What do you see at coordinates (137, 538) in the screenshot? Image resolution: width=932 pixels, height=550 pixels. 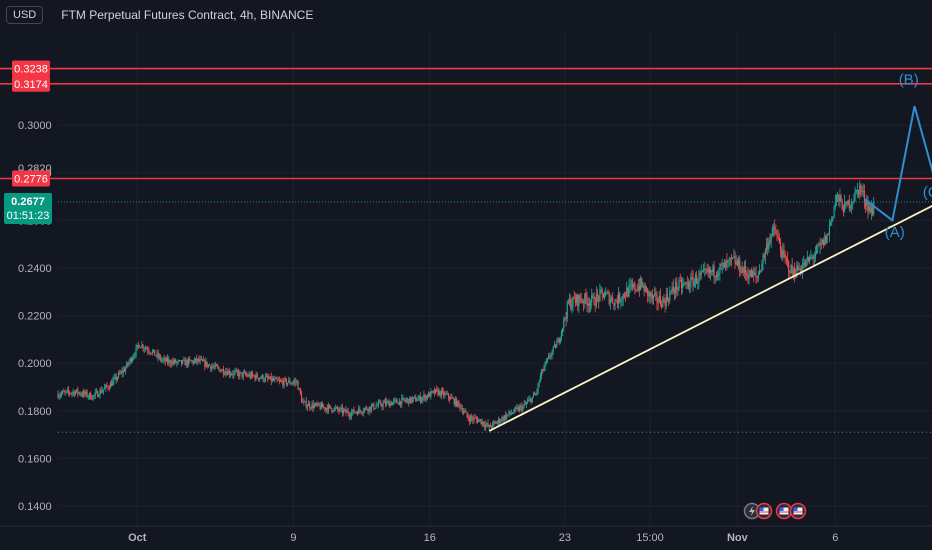 I see `x-tick-label: Oct` at bounding box center [137, 538].